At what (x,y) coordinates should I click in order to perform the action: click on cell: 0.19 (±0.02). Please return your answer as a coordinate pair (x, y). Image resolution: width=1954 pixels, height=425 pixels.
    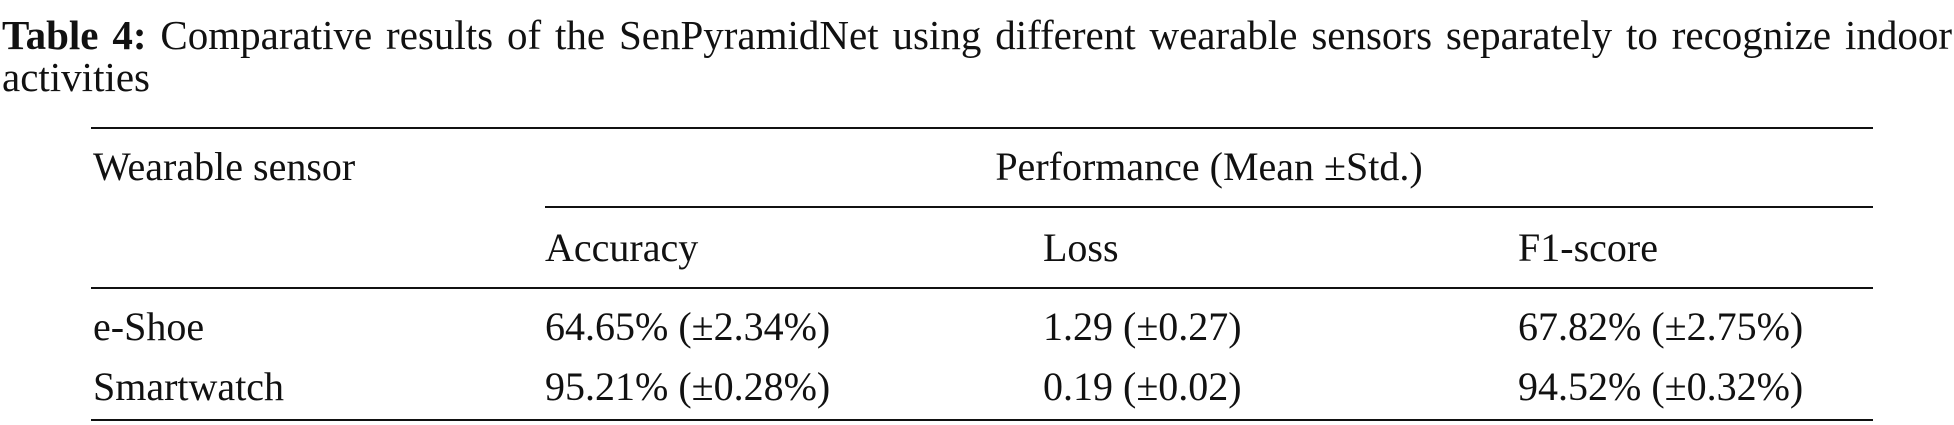
    Looking at the image, I should click on (1142, 386).